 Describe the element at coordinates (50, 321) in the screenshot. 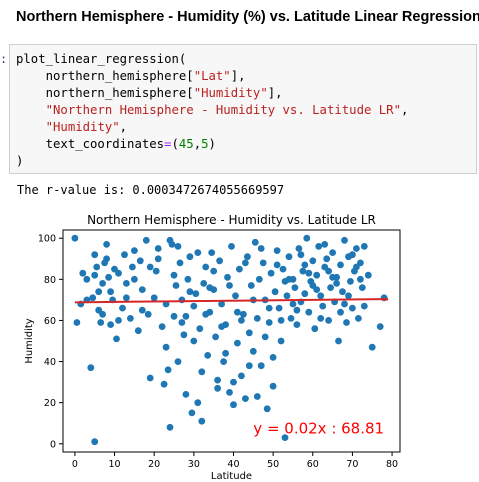

I see `y-tick-label: 60` at that location.